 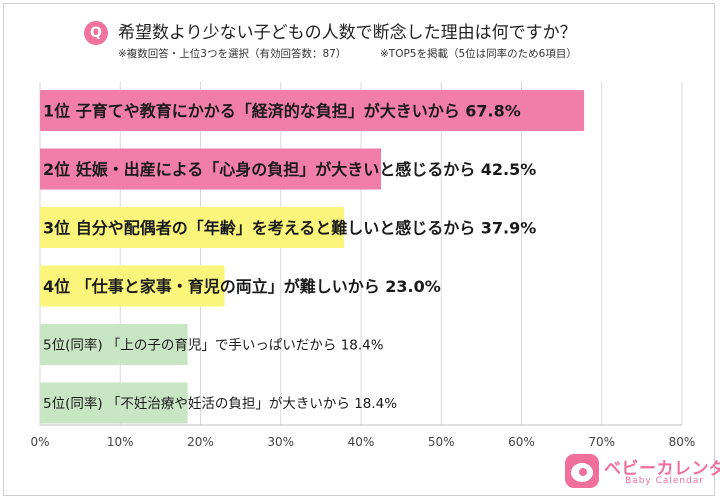 What do you see at coordinates (478, 54) in the screenshot?
I see `ranking-note: ※TOP5を掲載（5位は同率のため6項目）` at bounding box center [478, 54].